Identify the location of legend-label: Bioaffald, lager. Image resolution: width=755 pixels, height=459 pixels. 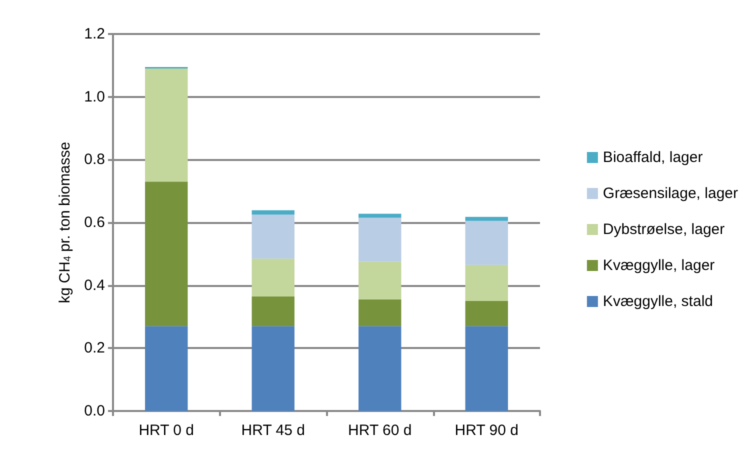
(652, 157).